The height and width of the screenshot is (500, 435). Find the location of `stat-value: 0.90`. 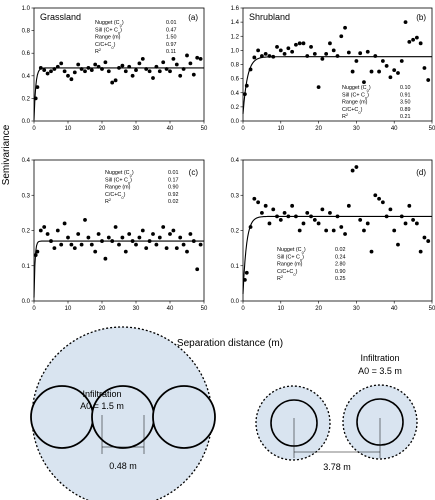

stat-value: 0.90 is located at coordinates (340, 272).